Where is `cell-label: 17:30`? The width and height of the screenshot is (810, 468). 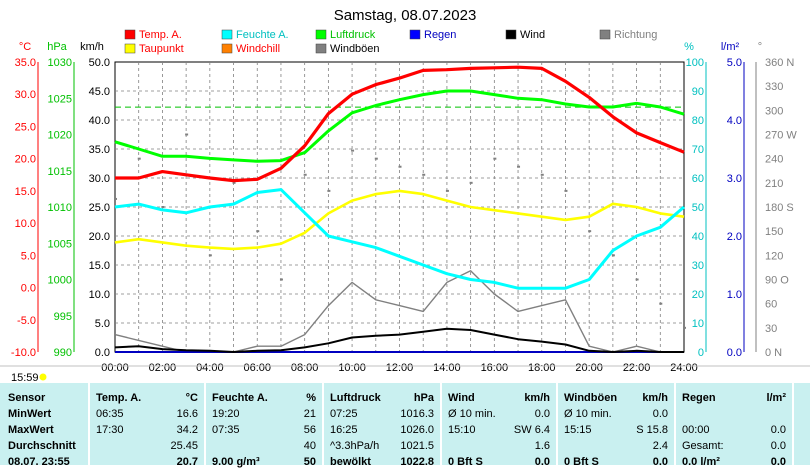 cell-label: 17:30 is located at coordinates (110, 430).